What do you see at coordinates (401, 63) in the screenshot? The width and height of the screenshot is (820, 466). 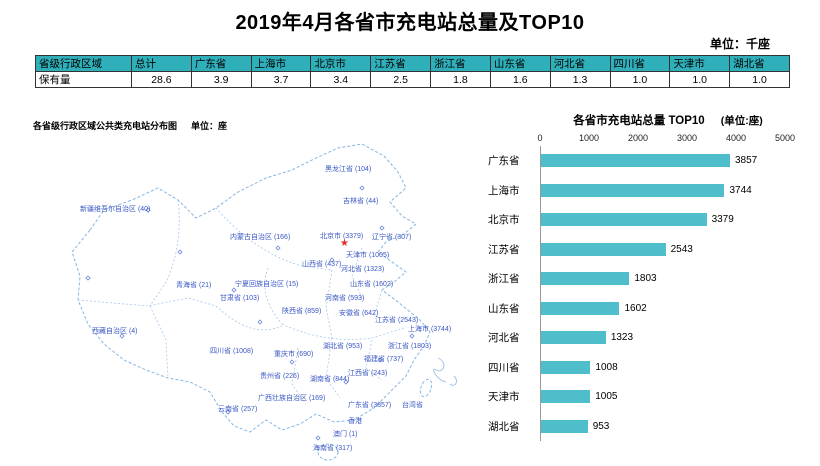 I see `table-header-cell: 江苏省` at bounding box center [401, 63].